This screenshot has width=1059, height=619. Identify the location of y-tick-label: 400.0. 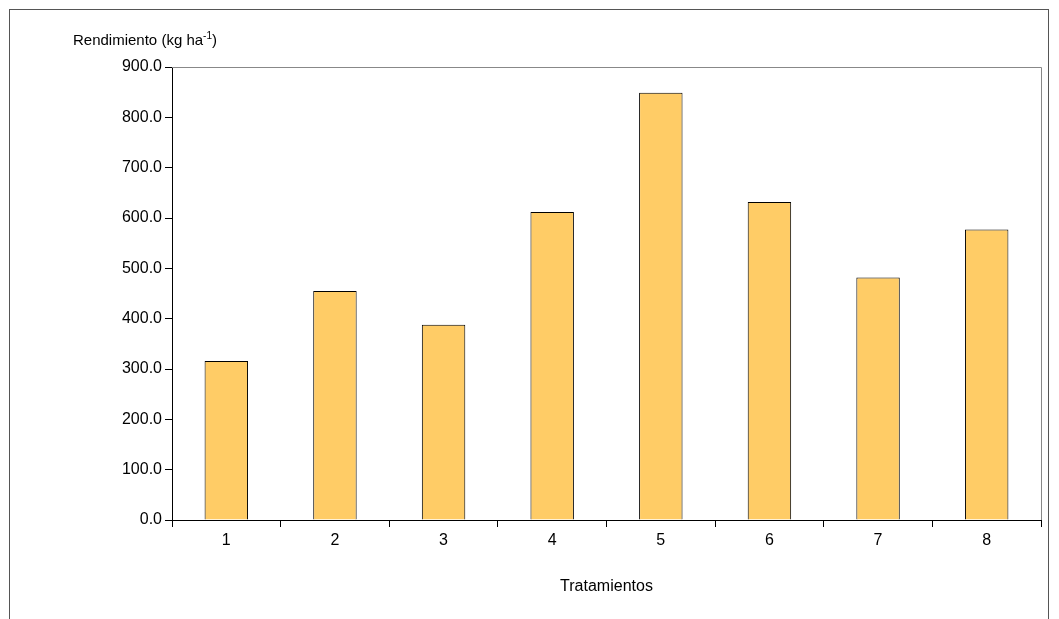
(142, 318).